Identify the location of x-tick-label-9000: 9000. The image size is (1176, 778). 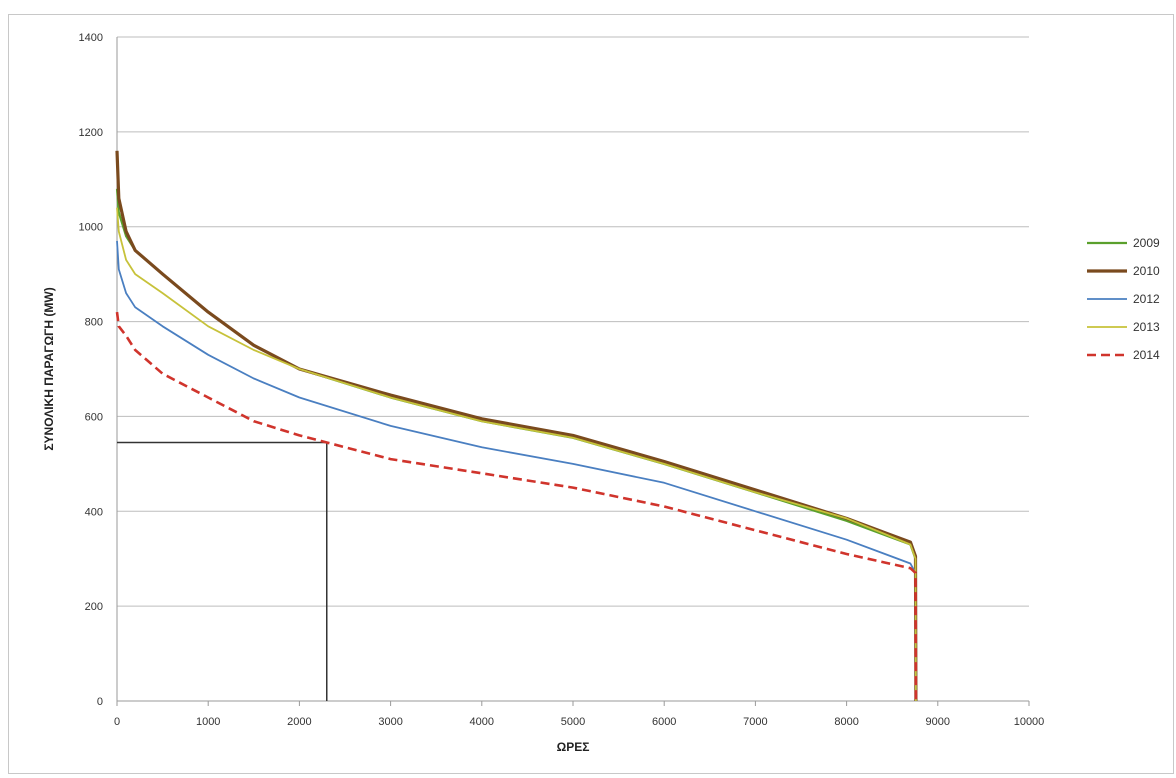
(938, 722).